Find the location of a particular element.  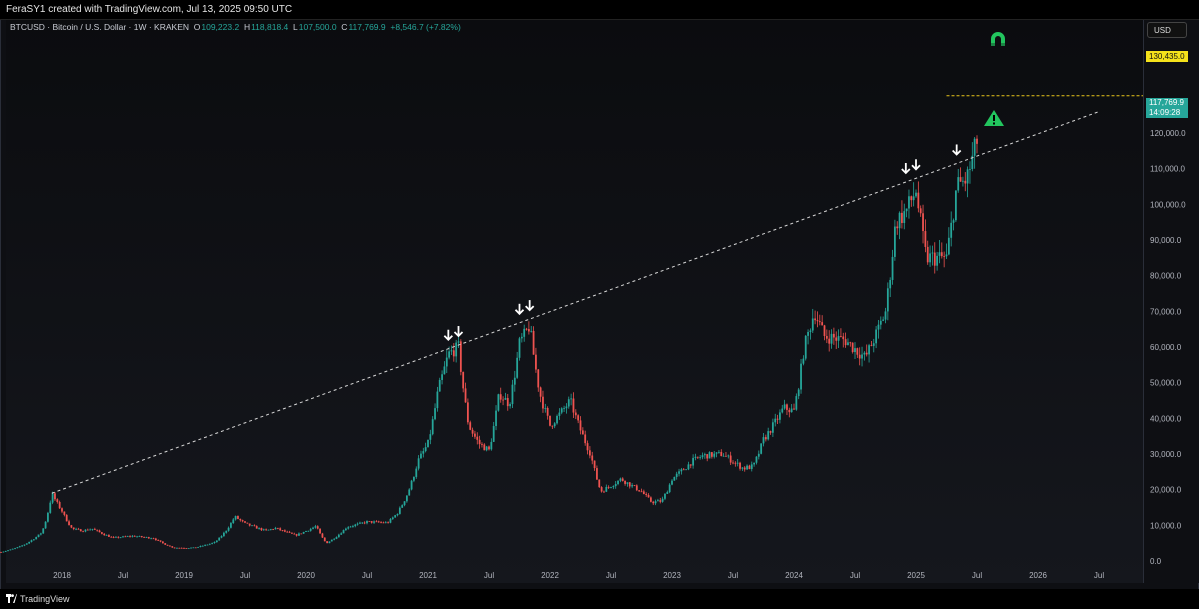

arrow-head is located at coordinates (448, 338).